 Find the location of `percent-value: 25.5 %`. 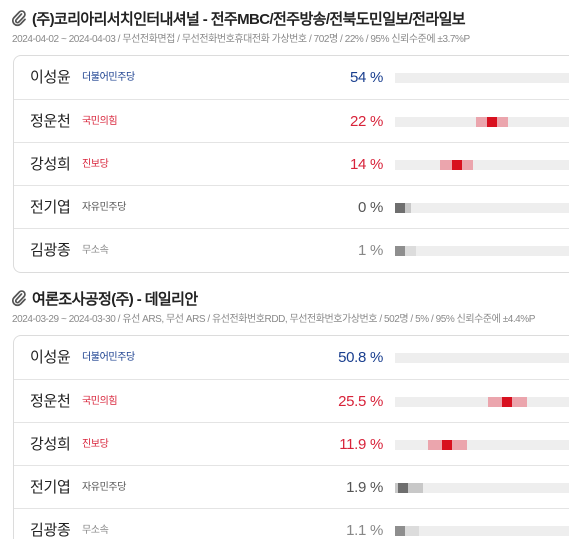

percent-value: 25.5 % is located at coordinates (360, 401).